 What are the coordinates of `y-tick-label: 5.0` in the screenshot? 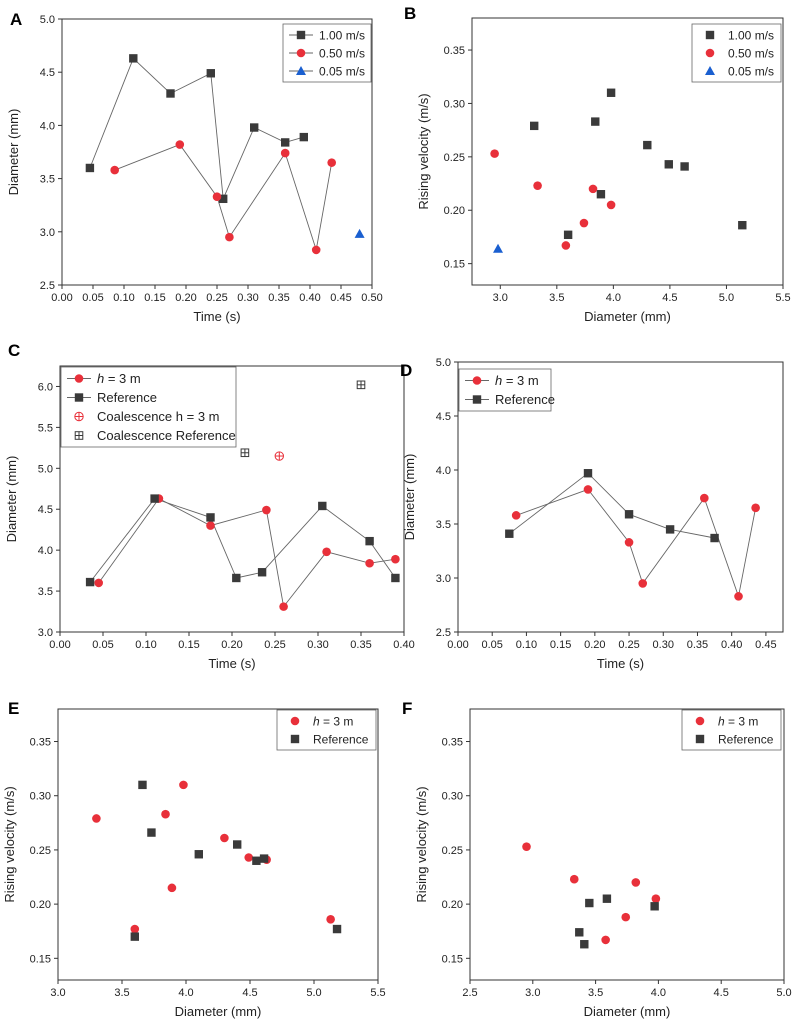 It's located at (443, 363).